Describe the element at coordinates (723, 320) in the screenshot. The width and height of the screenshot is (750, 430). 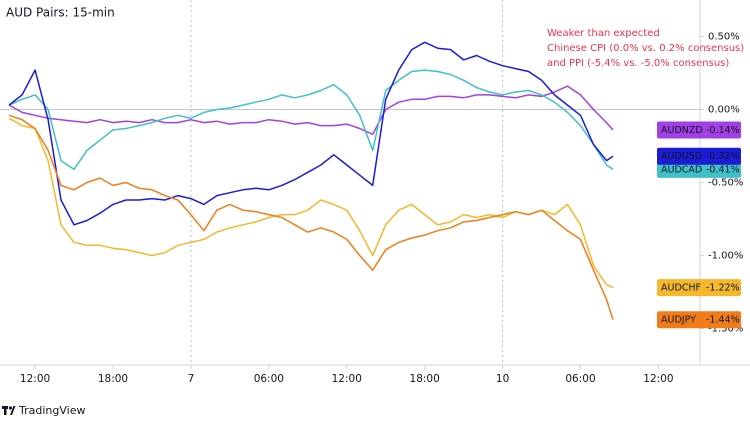
I see `value-label: -1.44%` at that location.